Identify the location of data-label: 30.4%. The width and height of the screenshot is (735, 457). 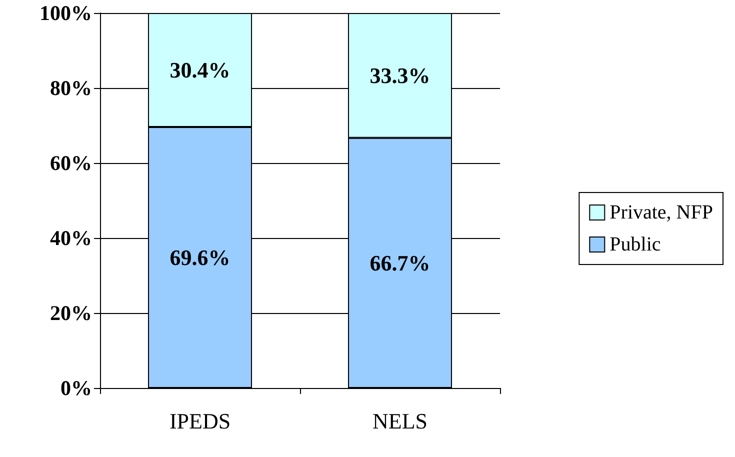
(200, 70).